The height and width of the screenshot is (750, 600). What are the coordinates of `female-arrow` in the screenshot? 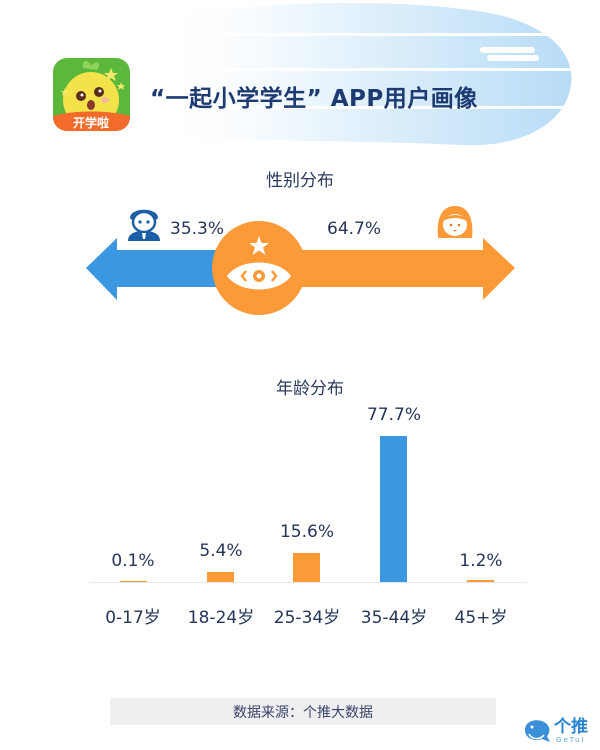 It's located at (387, 269).